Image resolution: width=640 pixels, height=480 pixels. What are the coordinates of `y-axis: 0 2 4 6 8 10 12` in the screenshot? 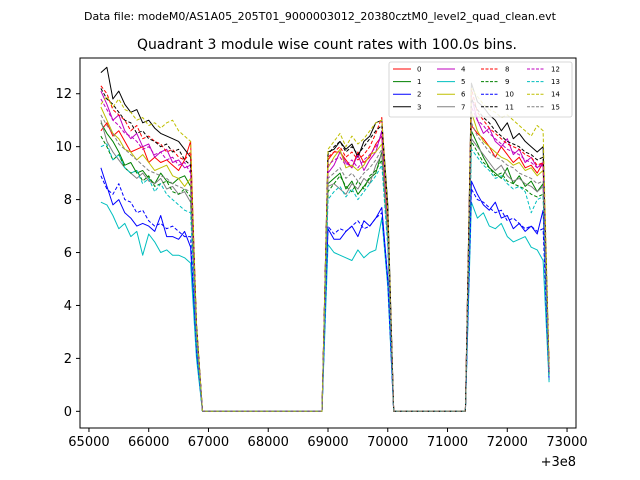 It's located at (67, 253).